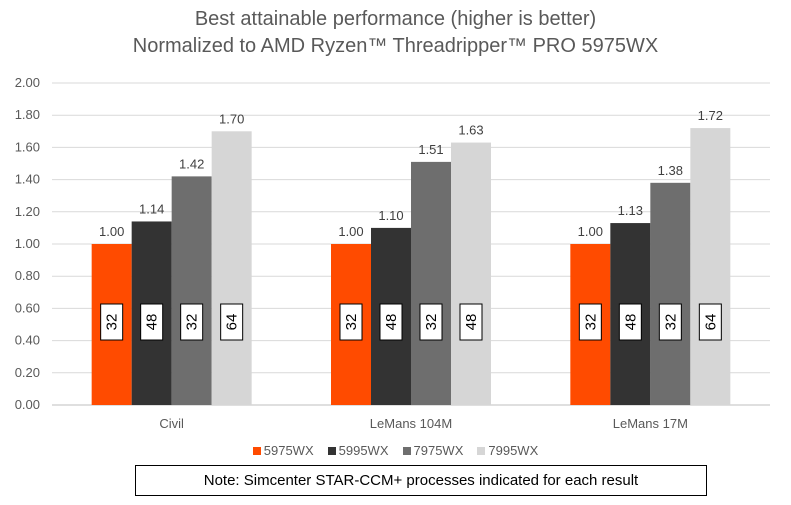  I want to click on data-label: 1.63, so click(470, 130).